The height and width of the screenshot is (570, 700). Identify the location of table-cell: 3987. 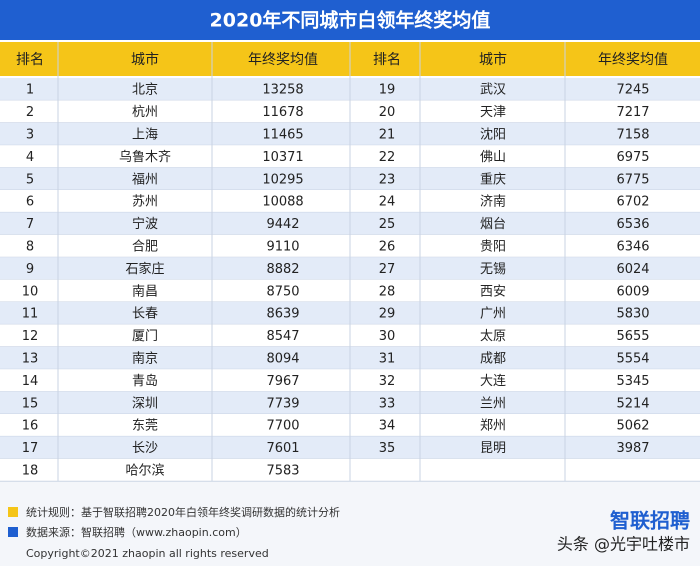
(632, 448).